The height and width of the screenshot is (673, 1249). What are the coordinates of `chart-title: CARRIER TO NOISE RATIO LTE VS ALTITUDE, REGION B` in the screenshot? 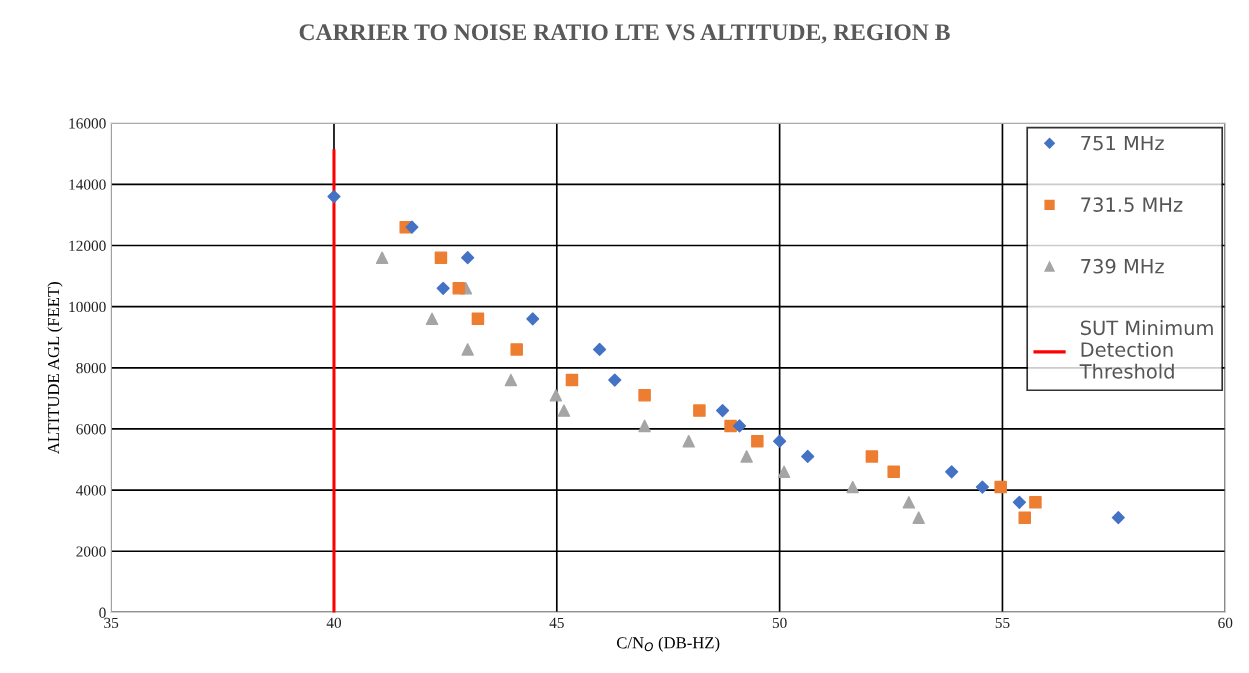 It's located at (624, 34).